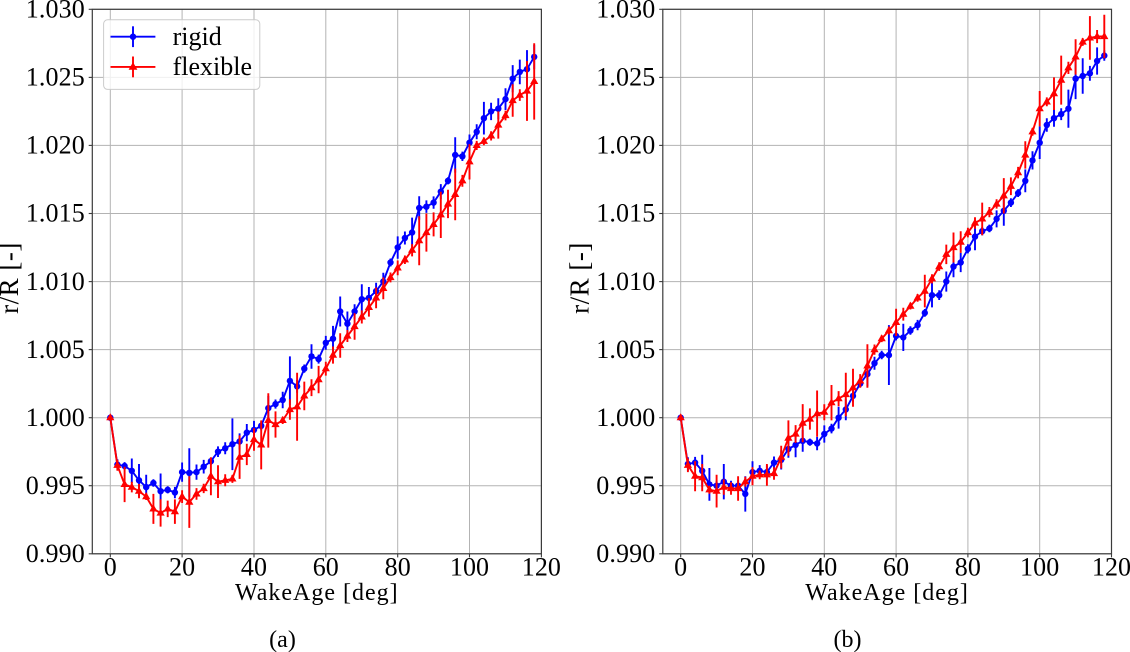 The height and width of the screenshot is (652, 1130). I want to click on svg-text: flexible, so click(212, 66).